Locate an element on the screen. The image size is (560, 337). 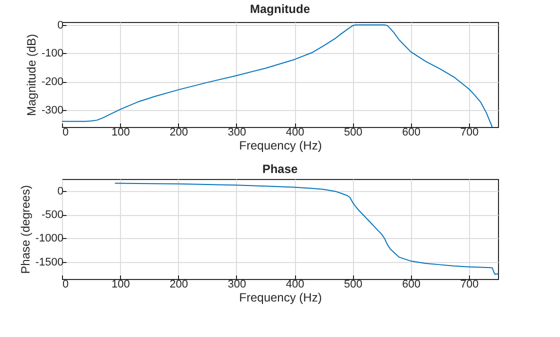
y-tick-label: -500 is located at coordinates (52, 215).